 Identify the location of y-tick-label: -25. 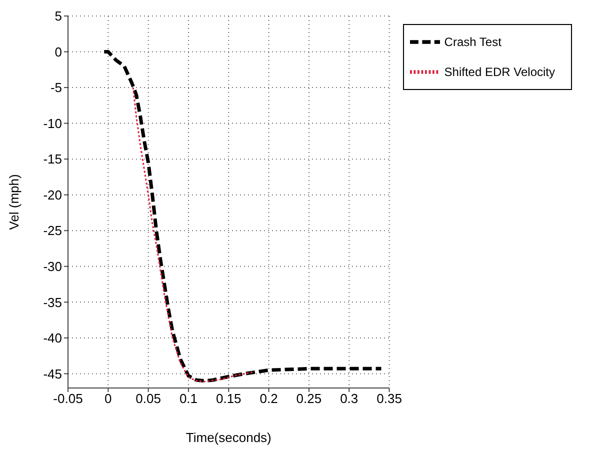
(52, 230).